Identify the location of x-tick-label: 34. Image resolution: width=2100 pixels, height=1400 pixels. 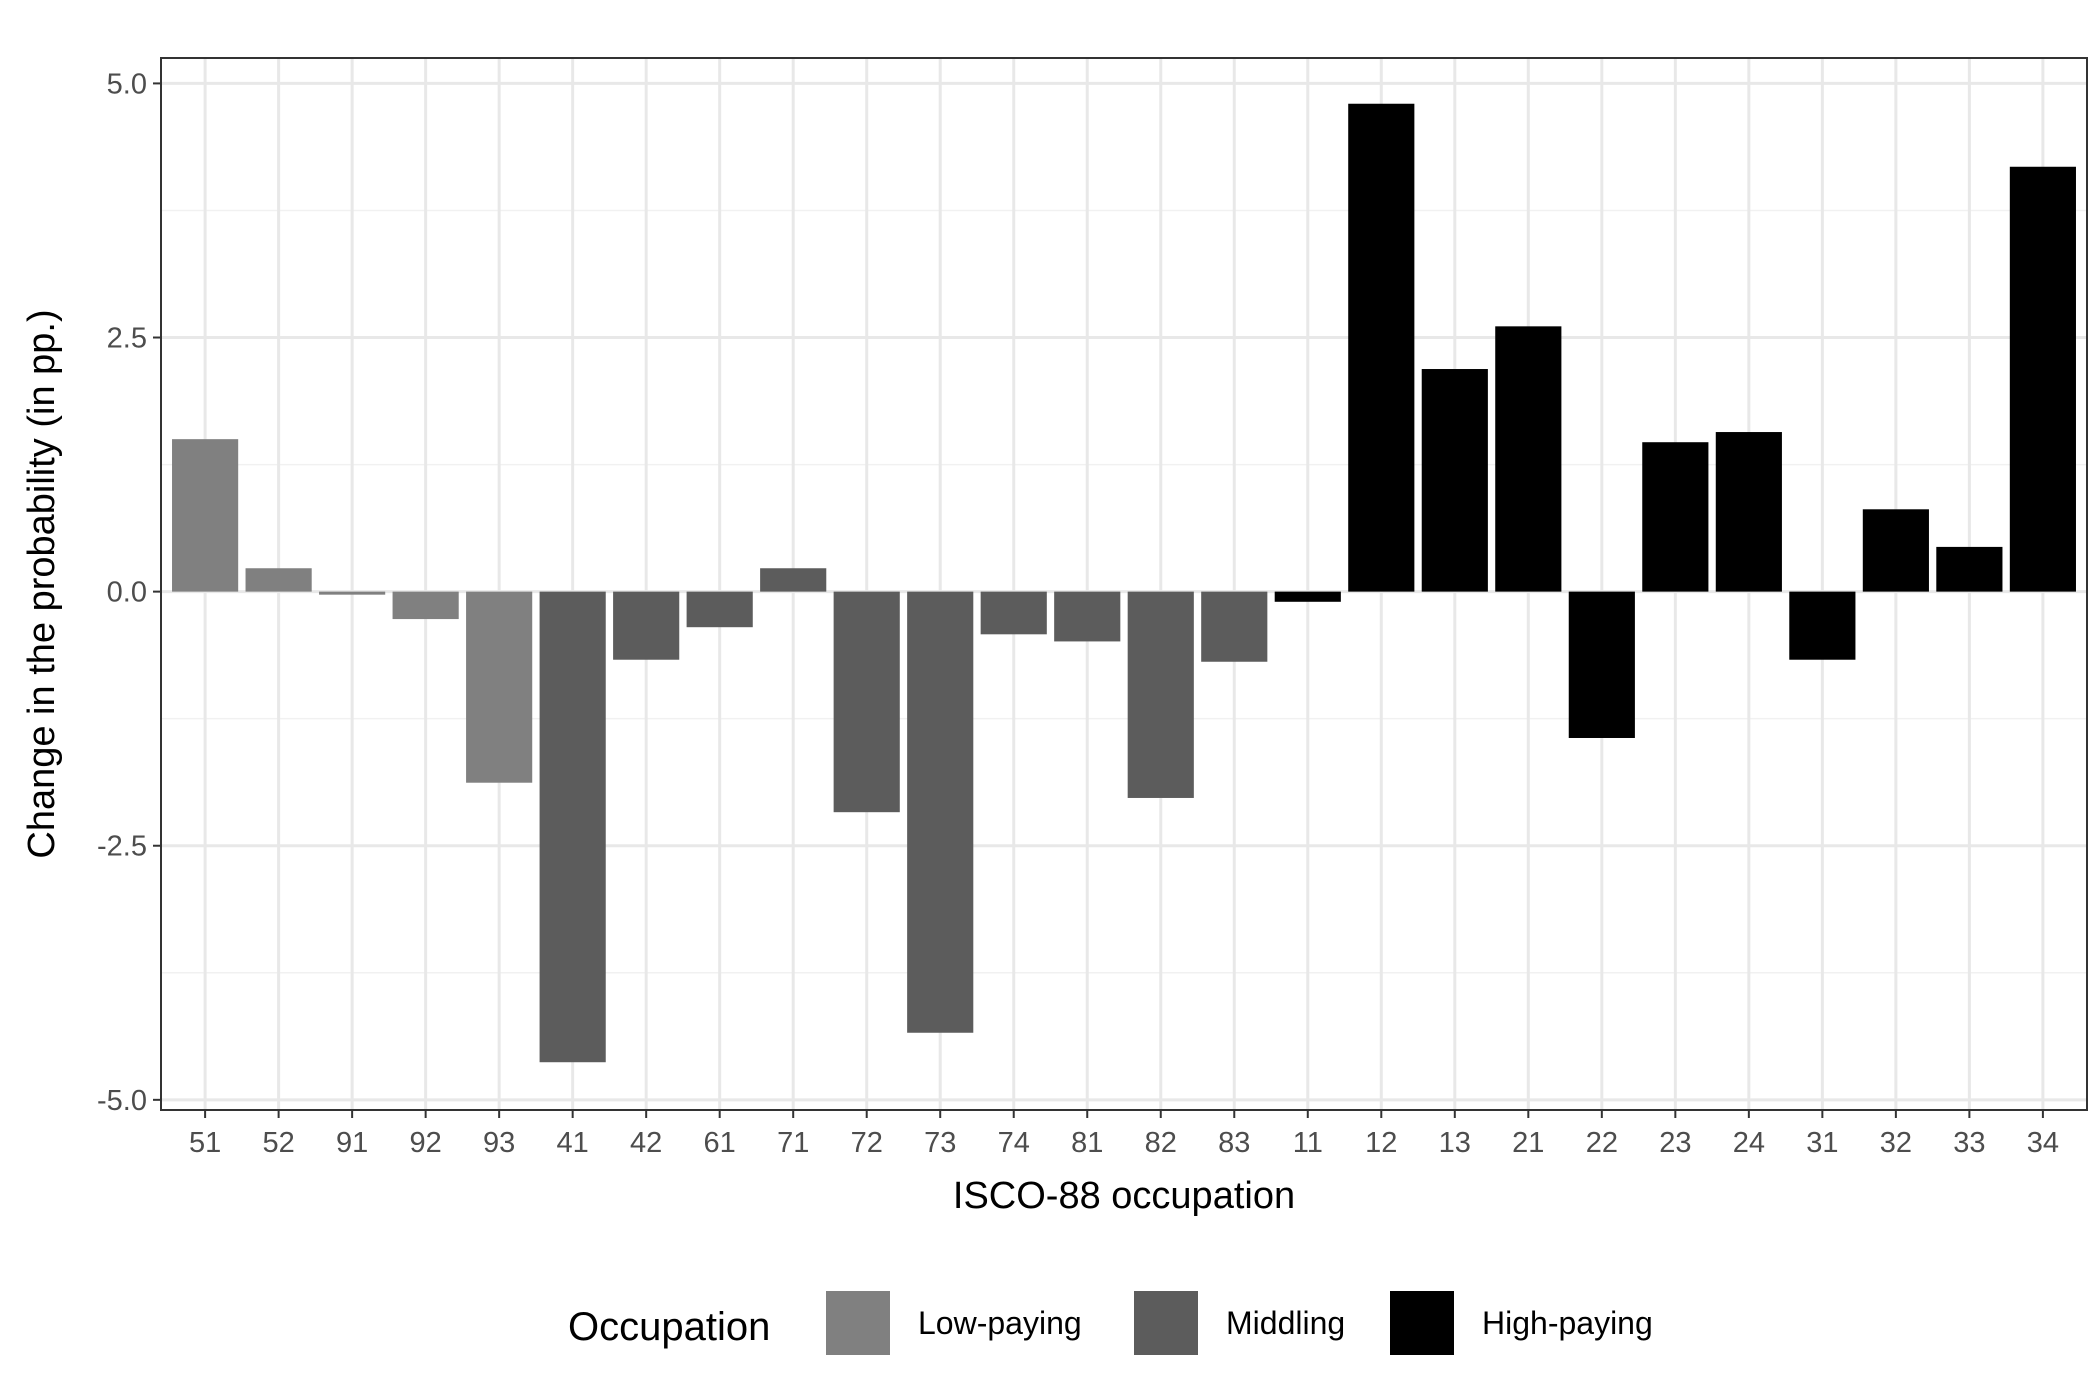
(2043, 1143).